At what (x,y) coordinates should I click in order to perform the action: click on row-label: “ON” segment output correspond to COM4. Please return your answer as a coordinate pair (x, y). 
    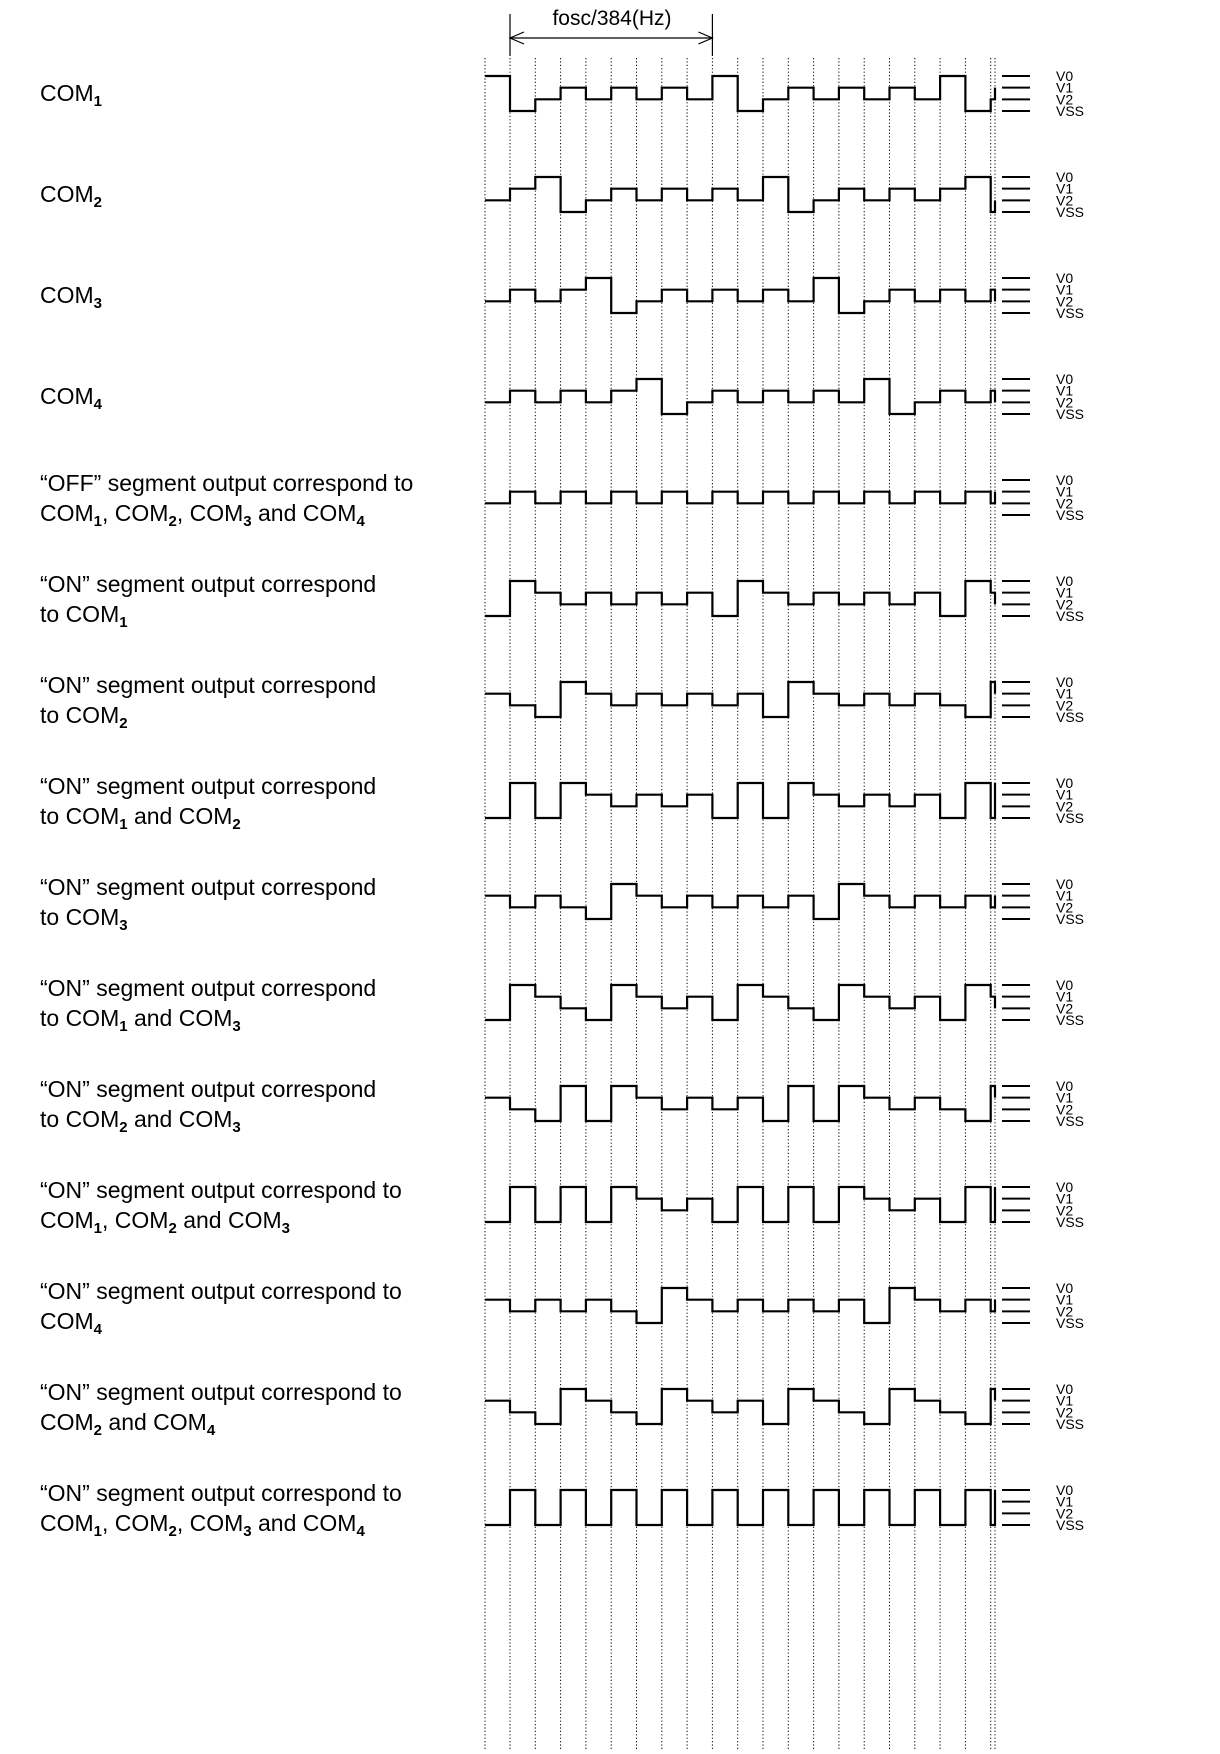
    Looking at the image, I should click on (221, 1308).